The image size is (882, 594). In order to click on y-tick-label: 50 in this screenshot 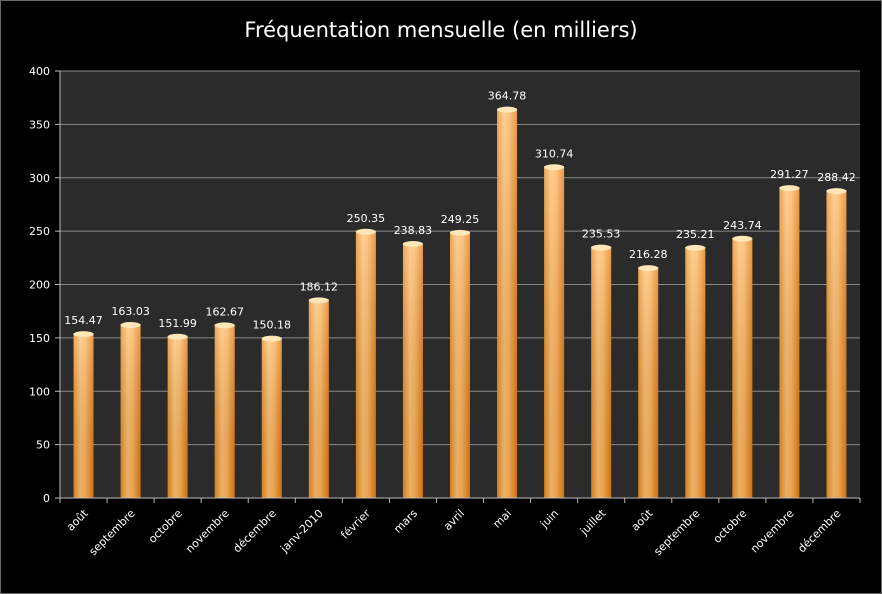, I will do `click(43, 445)`.